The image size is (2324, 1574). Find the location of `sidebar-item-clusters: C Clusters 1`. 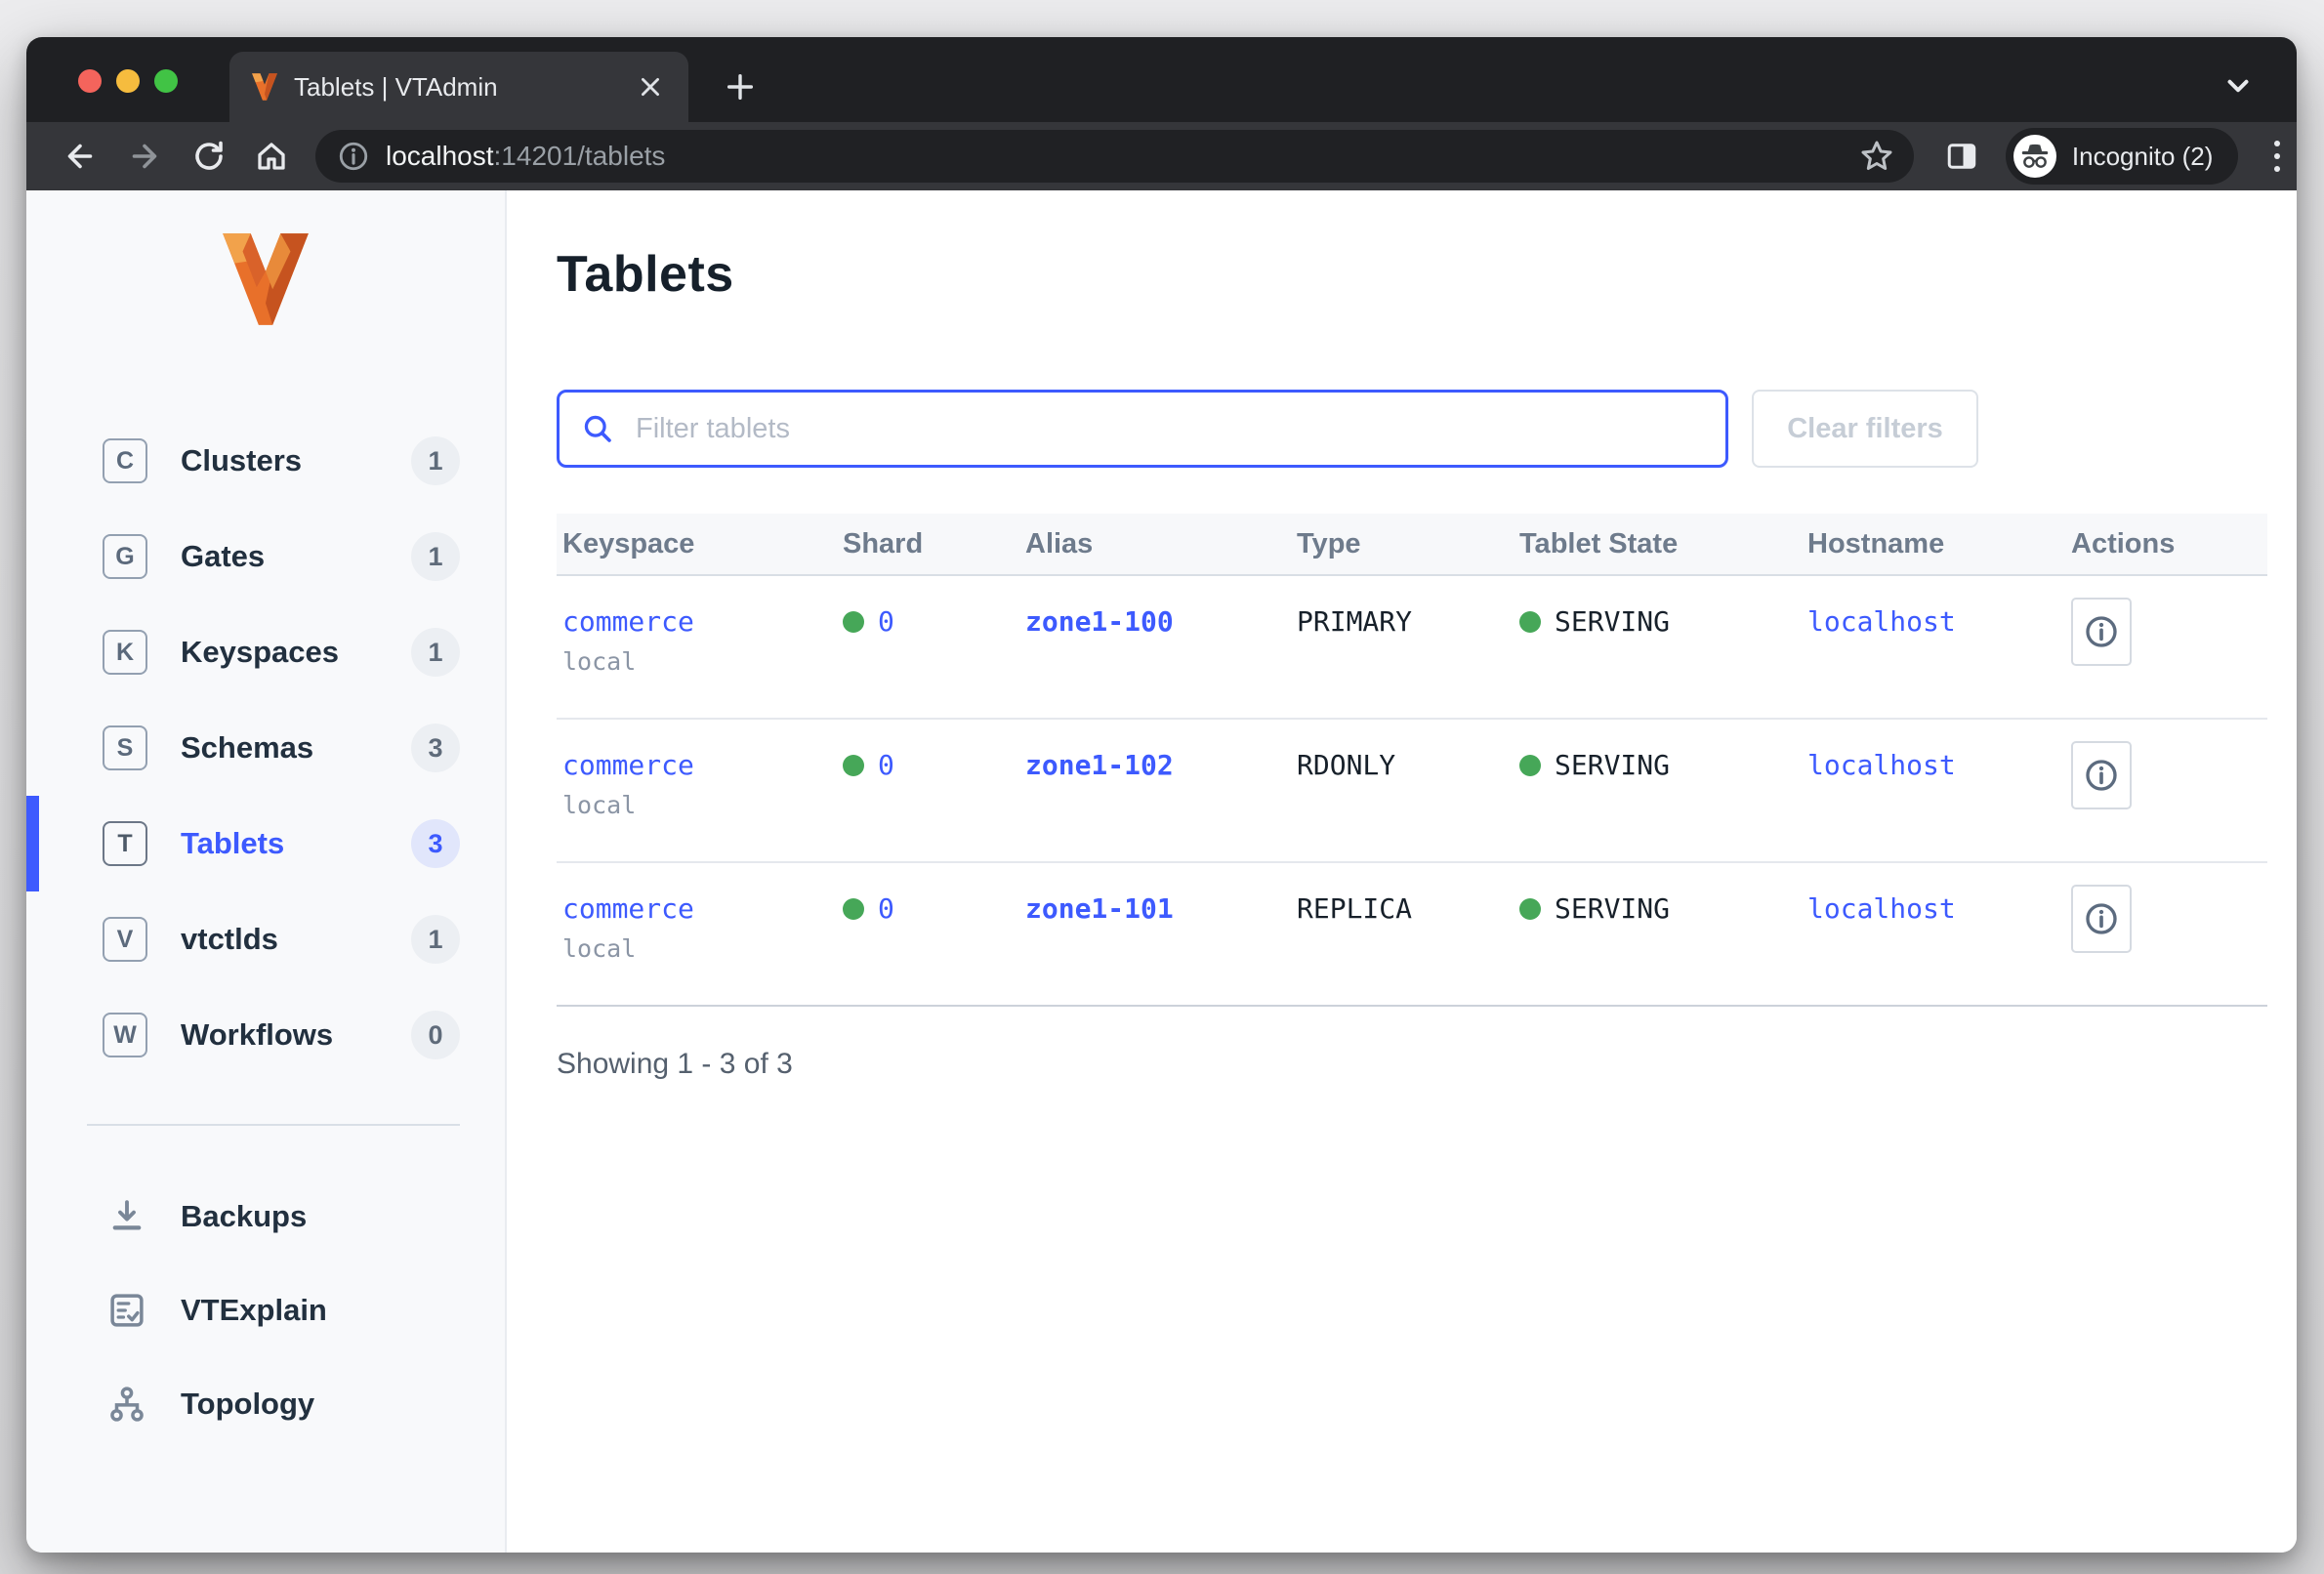

sidebar-item-clusters: C Clusters 1 is located at coordinates (265, 461).